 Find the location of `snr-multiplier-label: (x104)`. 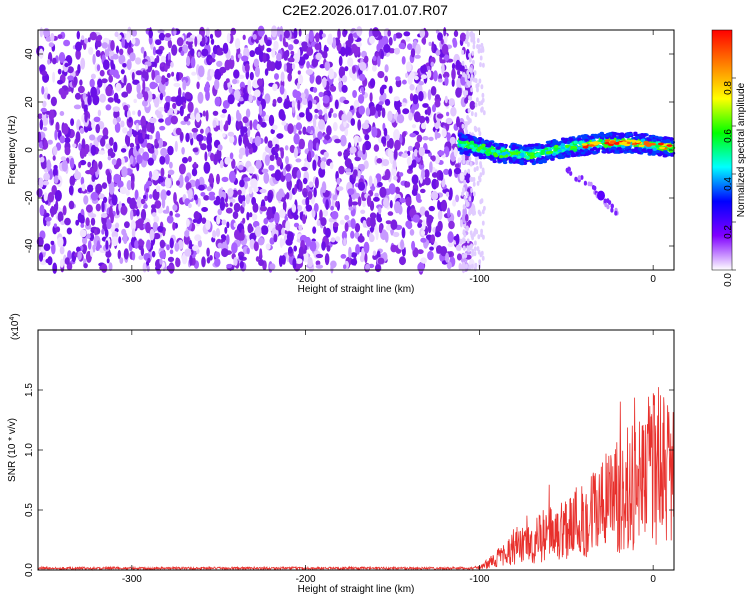

snr-multiplier-label: (x104) is located at coordinates (15, 326).